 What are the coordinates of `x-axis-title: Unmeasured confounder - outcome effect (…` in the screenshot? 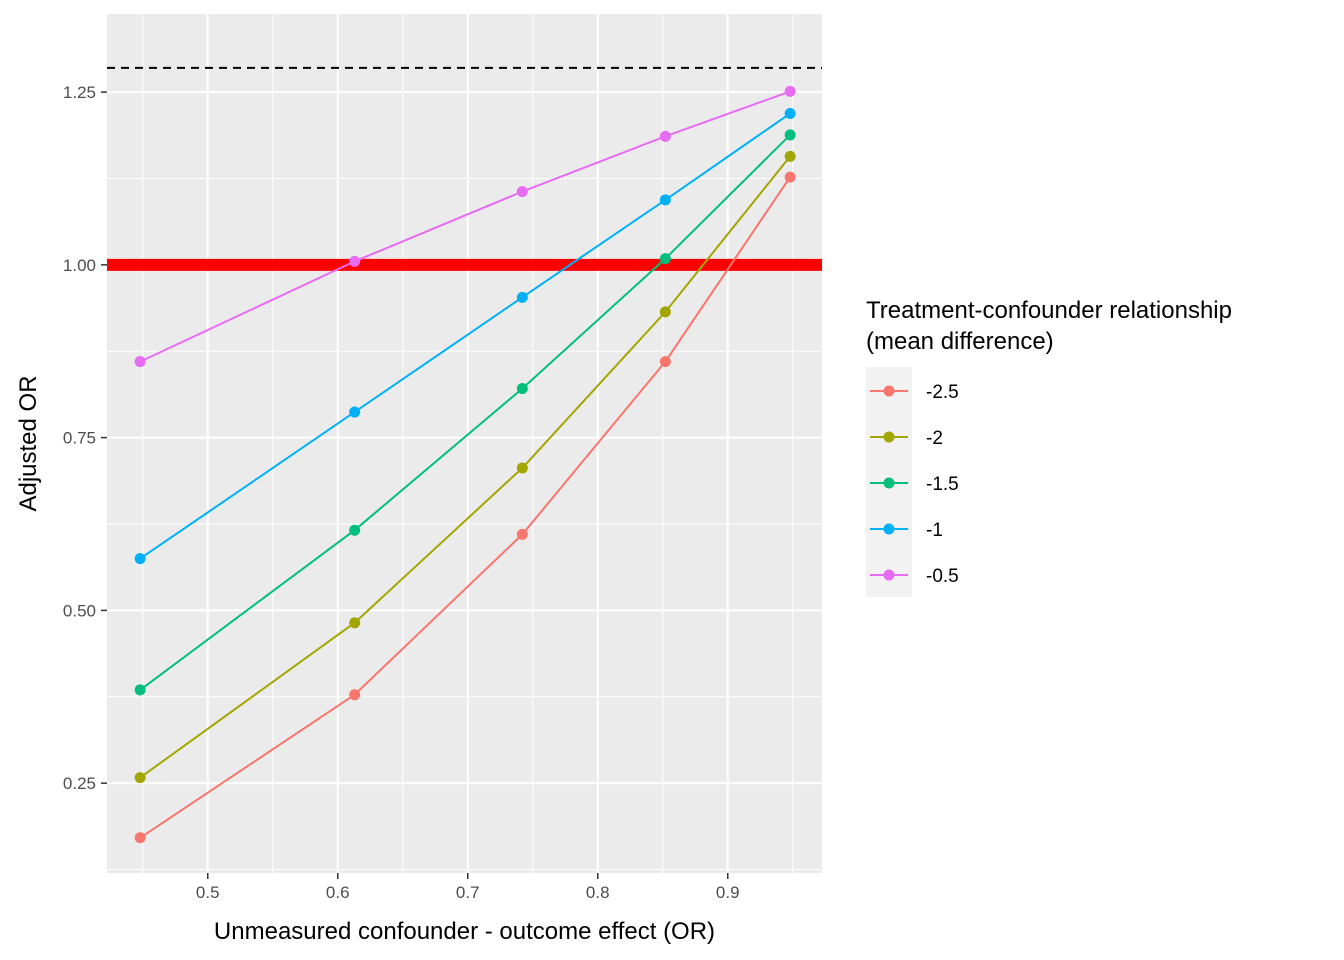 It's located at (464, 931).